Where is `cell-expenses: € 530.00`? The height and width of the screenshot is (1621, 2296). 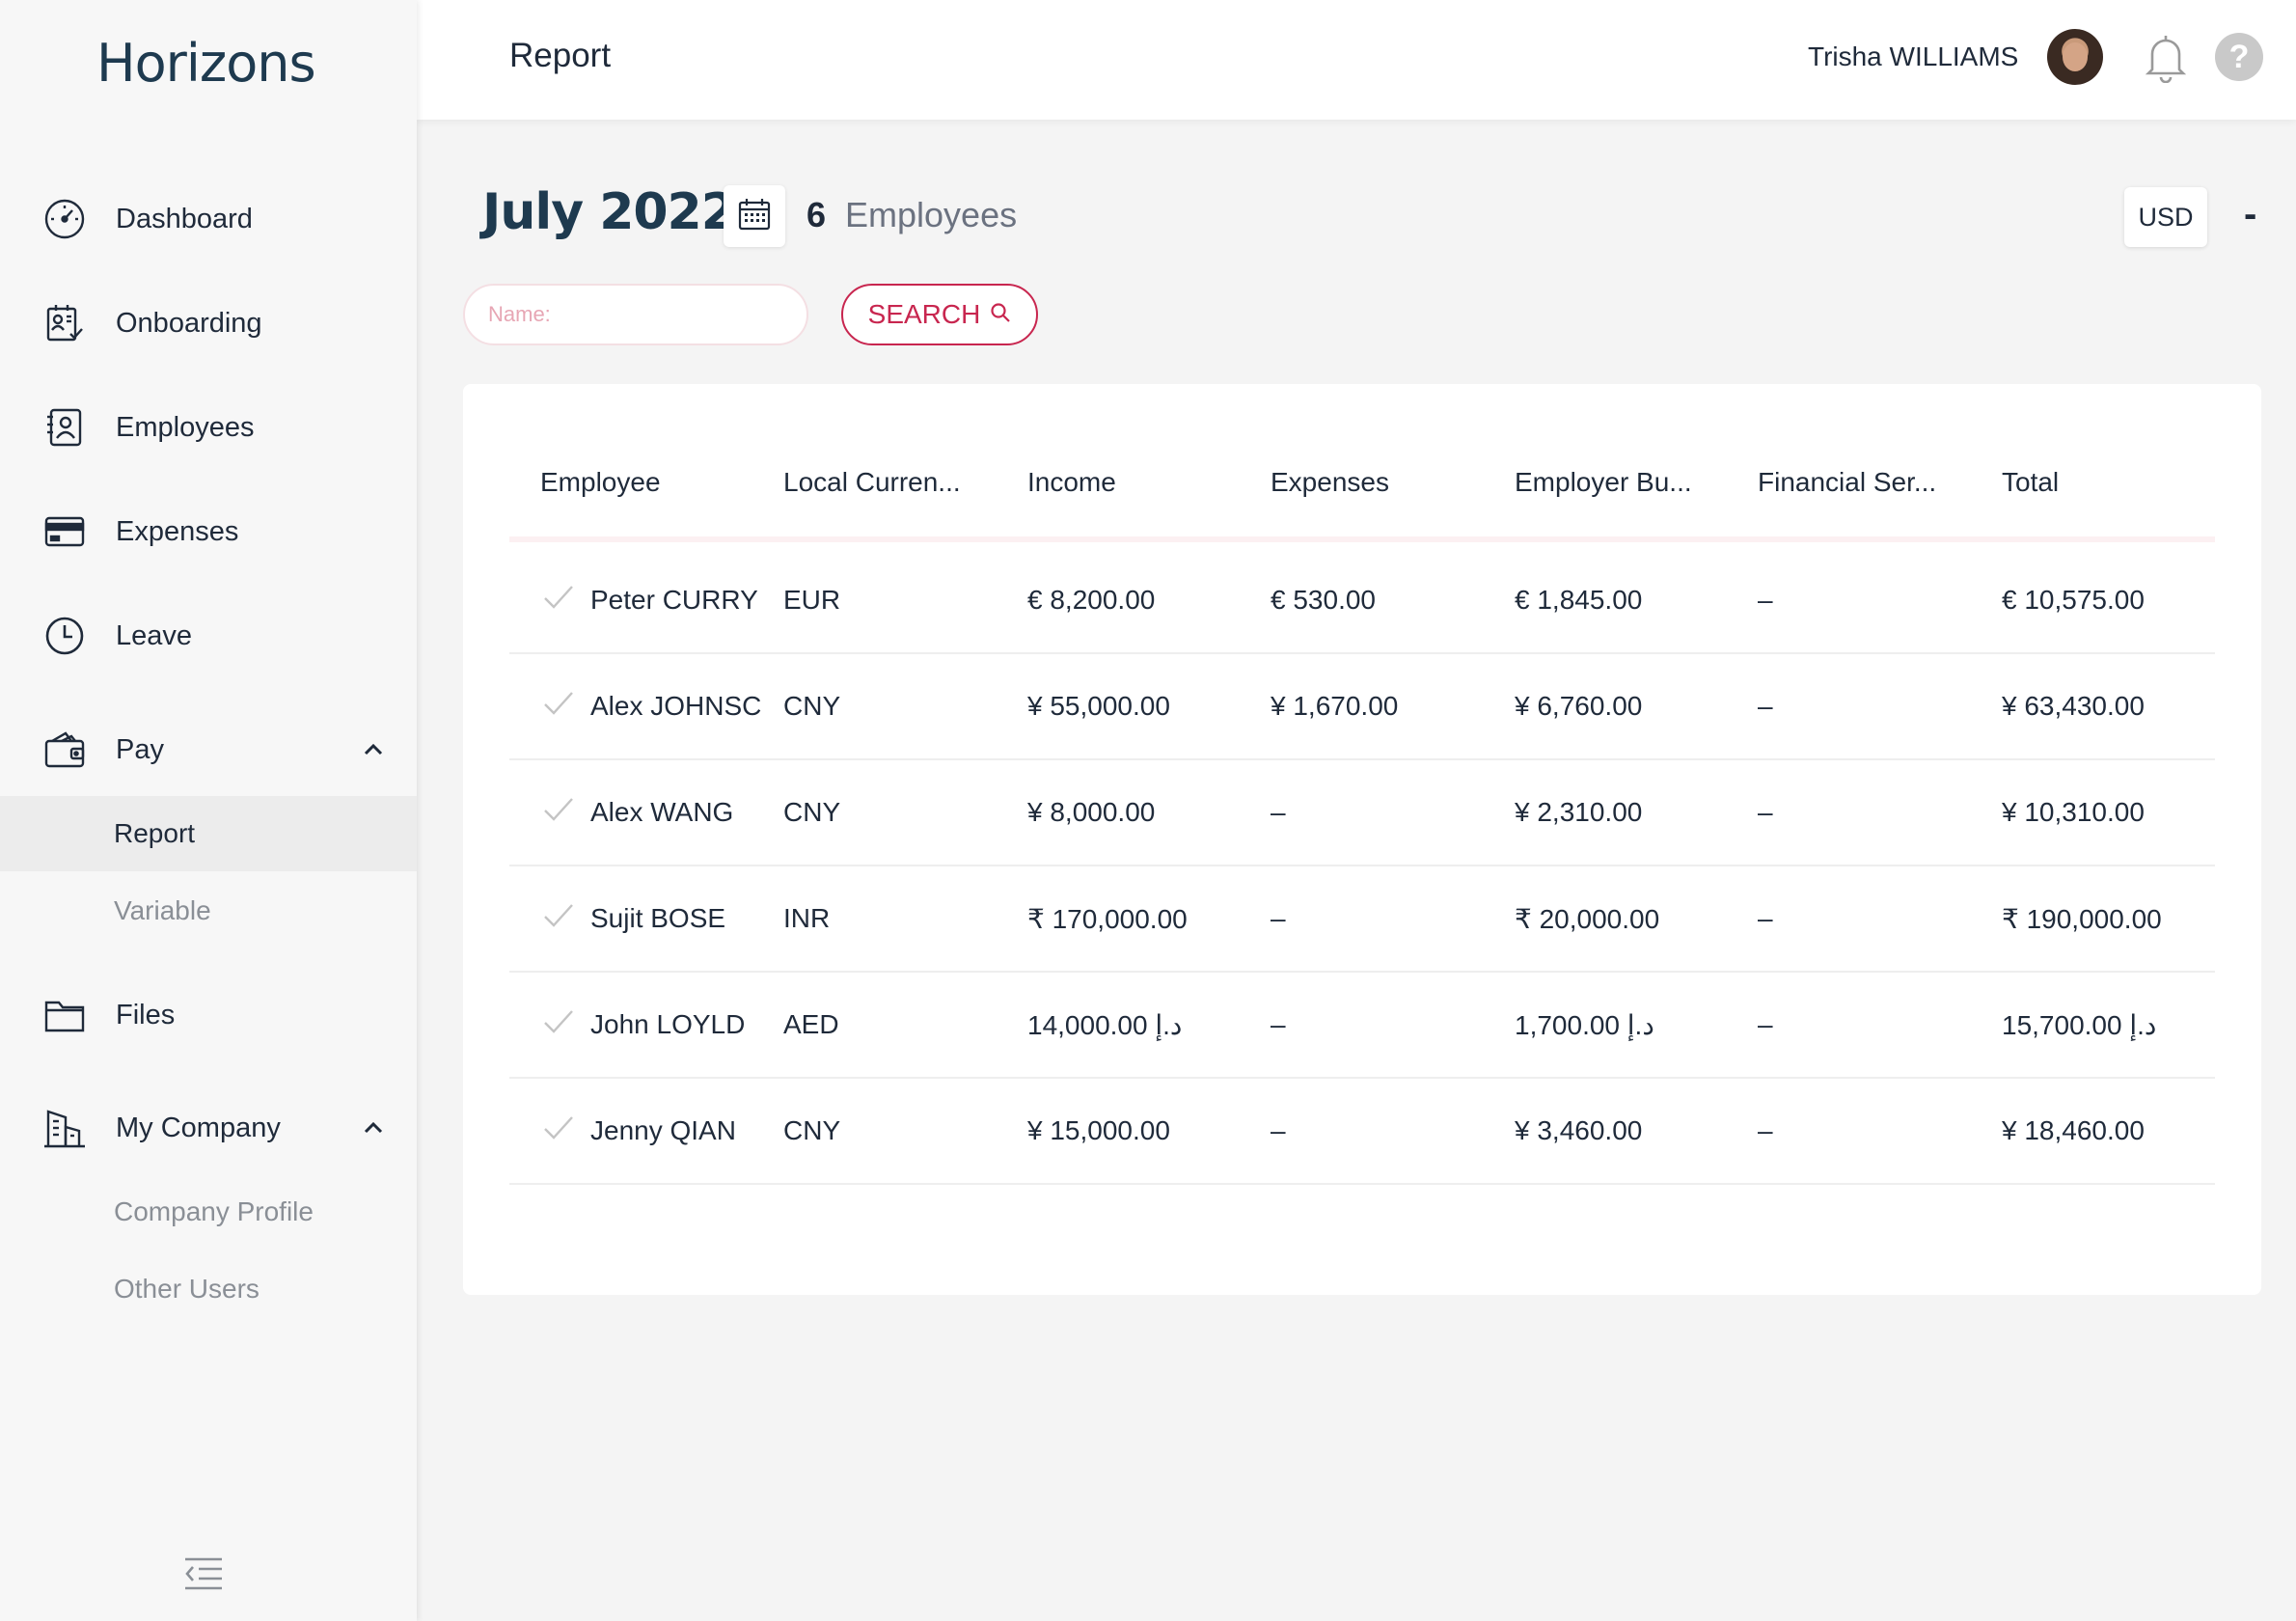
cell-expenses: € 530.00 is located at coordinates (1323, 600).